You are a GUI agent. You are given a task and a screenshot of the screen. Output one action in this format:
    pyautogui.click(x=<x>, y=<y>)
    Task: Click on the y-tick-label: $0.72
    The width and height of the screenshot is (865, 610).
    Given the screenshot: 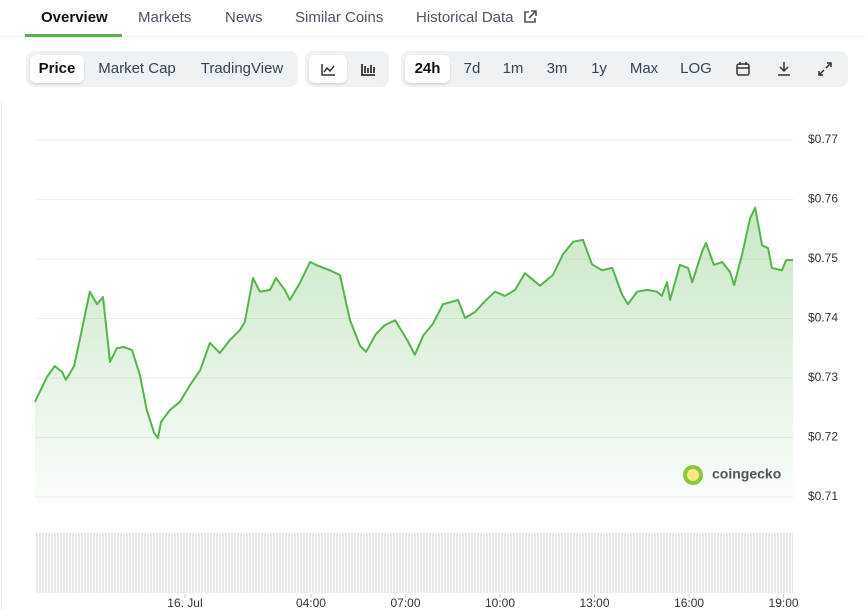 What is the action you would take?
    pyautogui.click(x=823, y=437)
    